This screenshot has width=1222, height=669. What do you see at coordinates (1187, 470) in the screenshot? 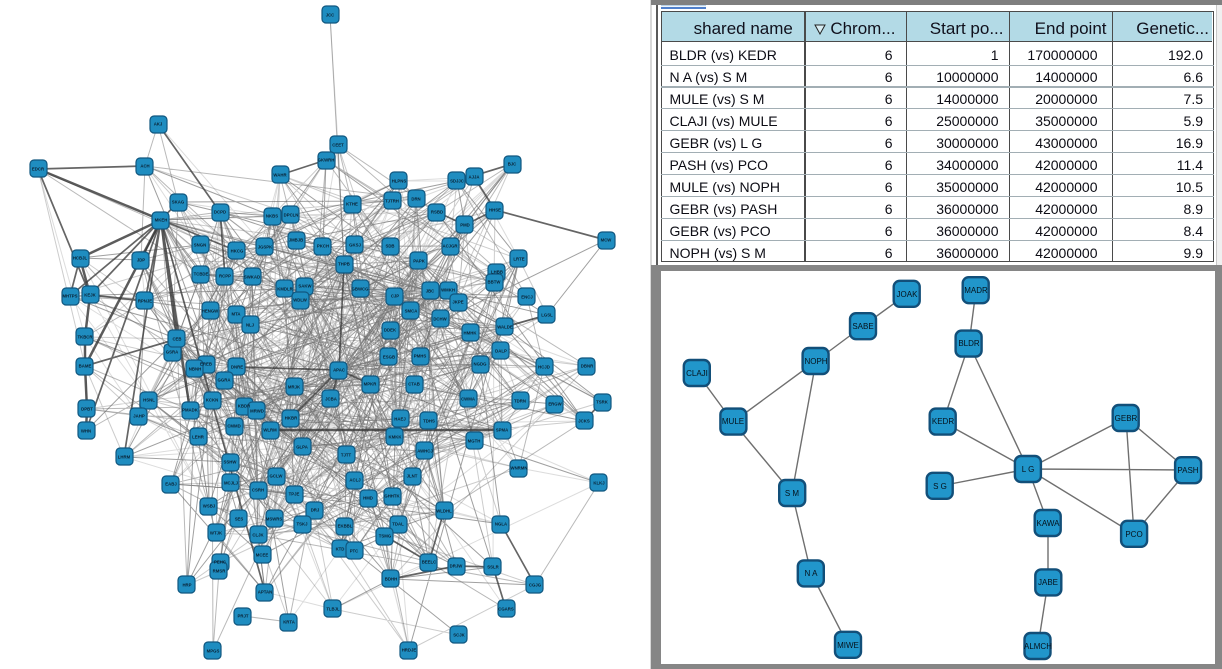
I see `svg-text: PASH` at bounding box center [1187, 470].